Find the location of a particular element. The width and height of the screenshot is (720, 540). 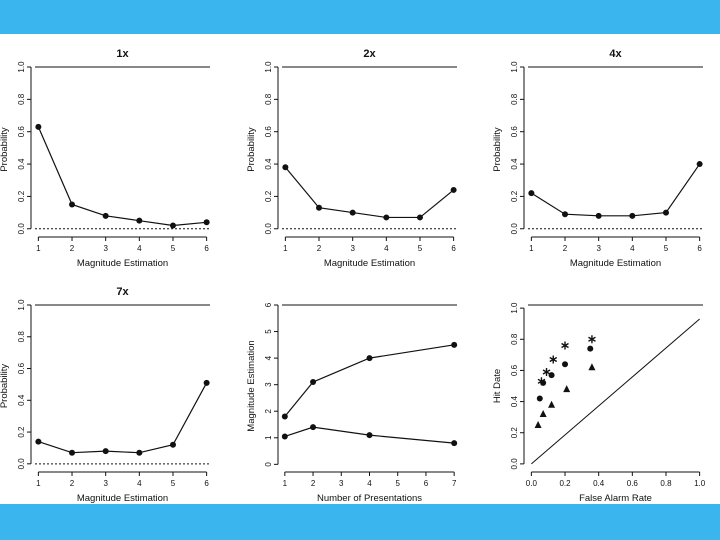

x-tick-label: 0.6 is located at coordinates (633, 483).